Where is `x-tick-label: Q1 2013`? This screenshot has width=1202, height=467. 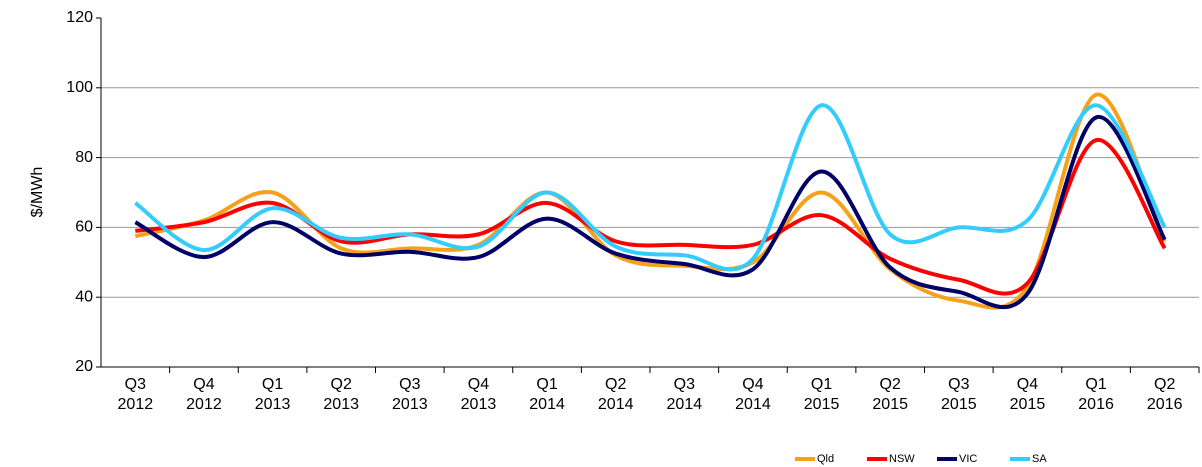
x-tick-label: Q1 2013 is located at coordinates (272, 394).